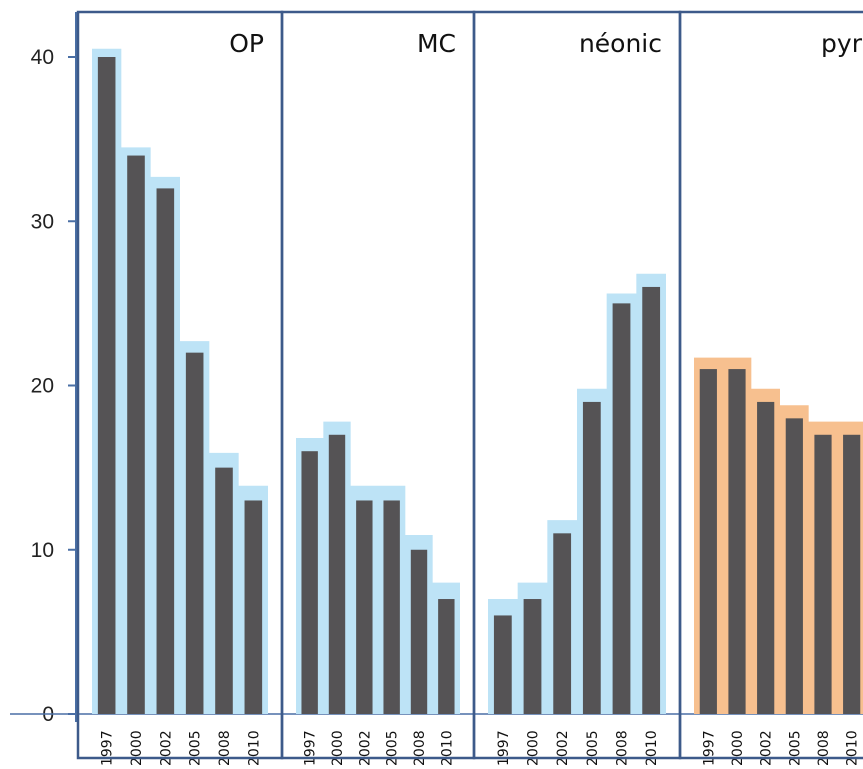 This screenshot has width=863, height=769. What do you see at coordinates (436, 43) in the screenshot?
I see `panel-title: MC` at bounding box center [436, 43].